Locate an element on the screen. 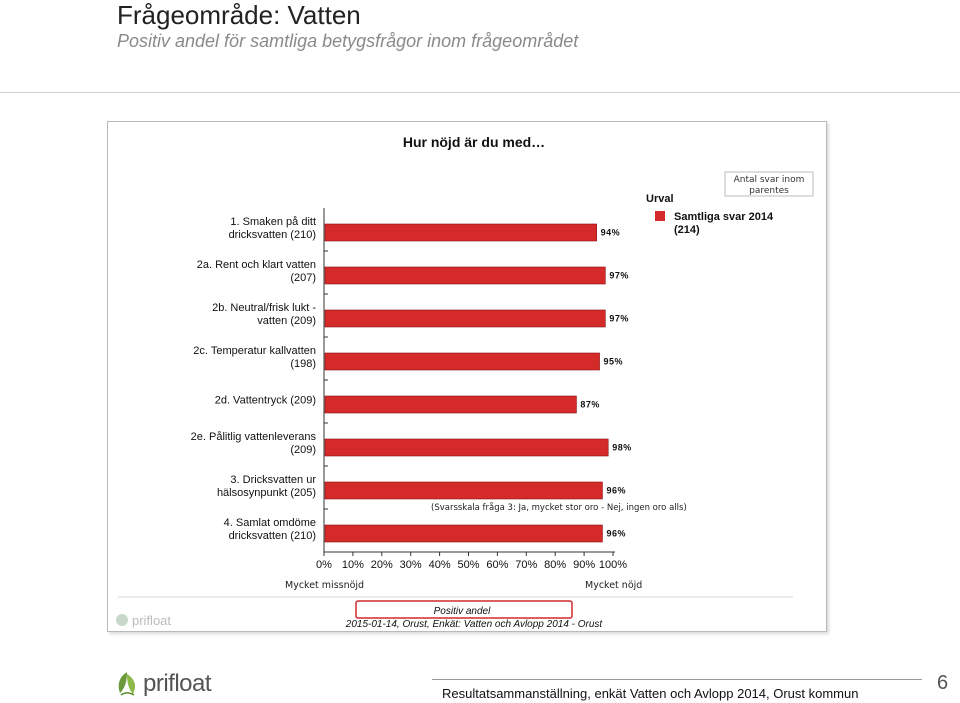 The image size is (960, 703). category-label: (207) is located at coordinates (303, 278).